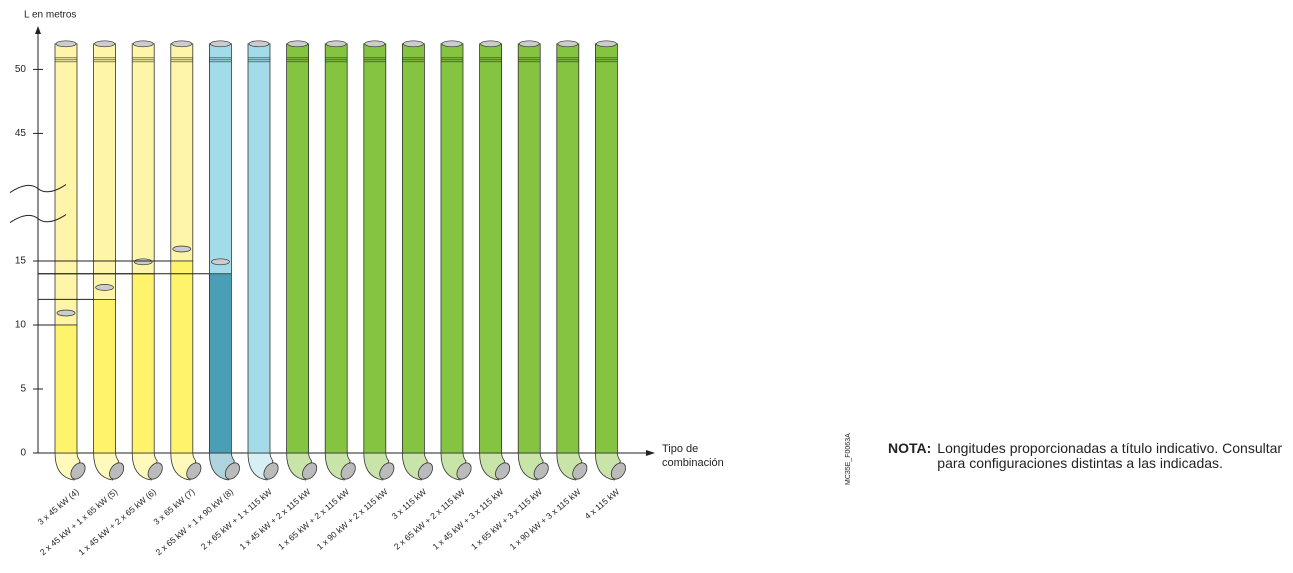 The image size is (1293, 573). What do you see at coordinates (693, 456) in the screenshot?
I see `x-axis-label: Tipo de combinación` at bounding box center [693, 456].